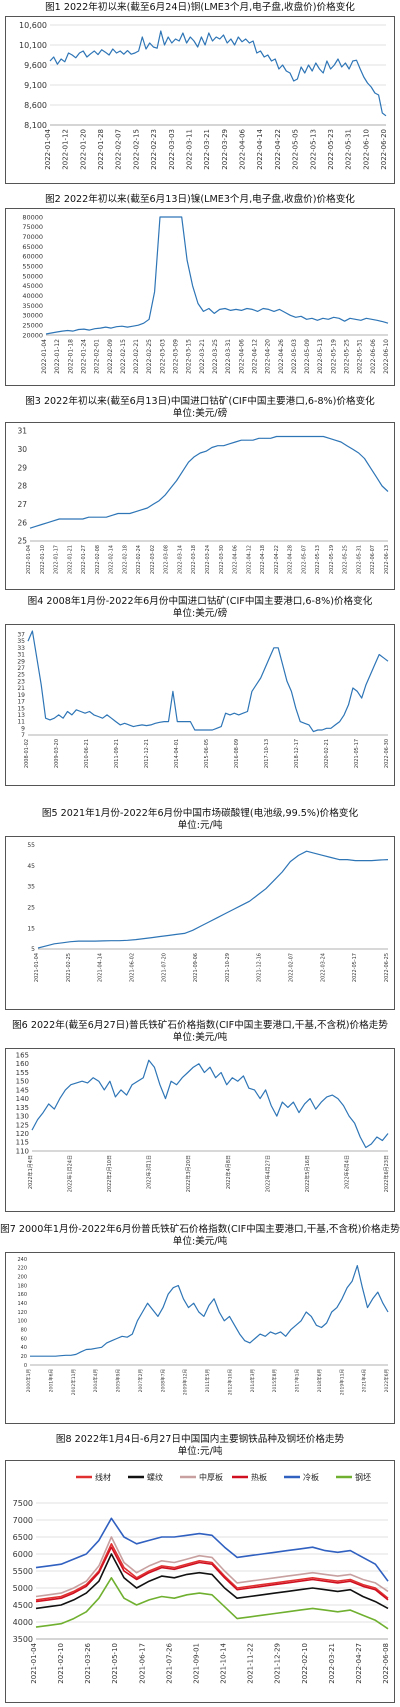 The height and width of the screenshot is (1707, 400). I want to click on x-tick-label: 2022-06-30, so click(387, 753).